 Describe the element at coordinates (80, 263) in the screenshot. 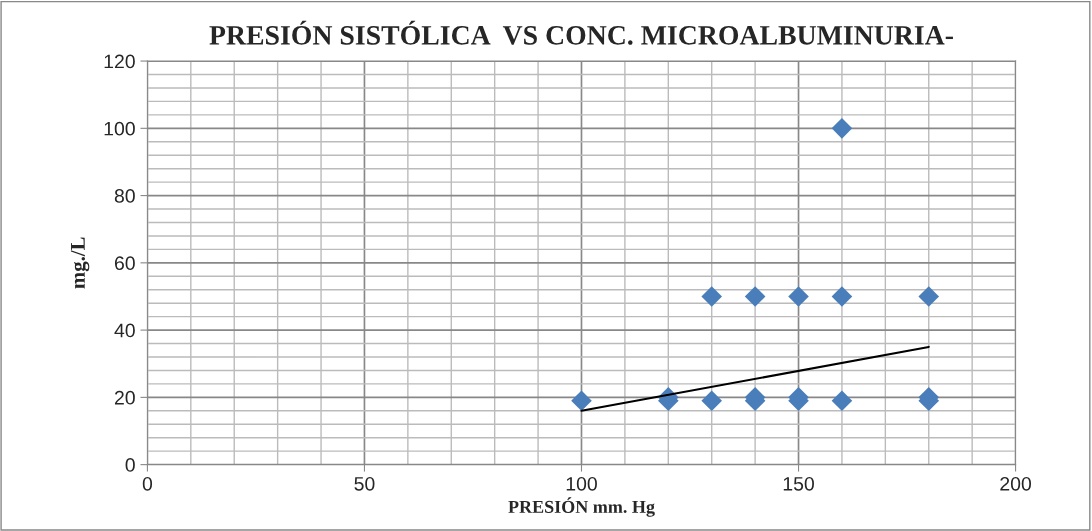

I see `y-axis-title: mg./L` at that location.